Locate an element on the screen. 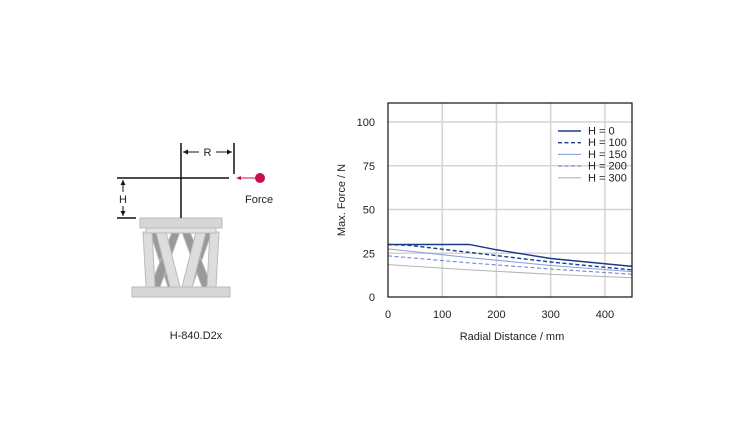  x-tick-label: 200 is located at coordinates (496, 315).